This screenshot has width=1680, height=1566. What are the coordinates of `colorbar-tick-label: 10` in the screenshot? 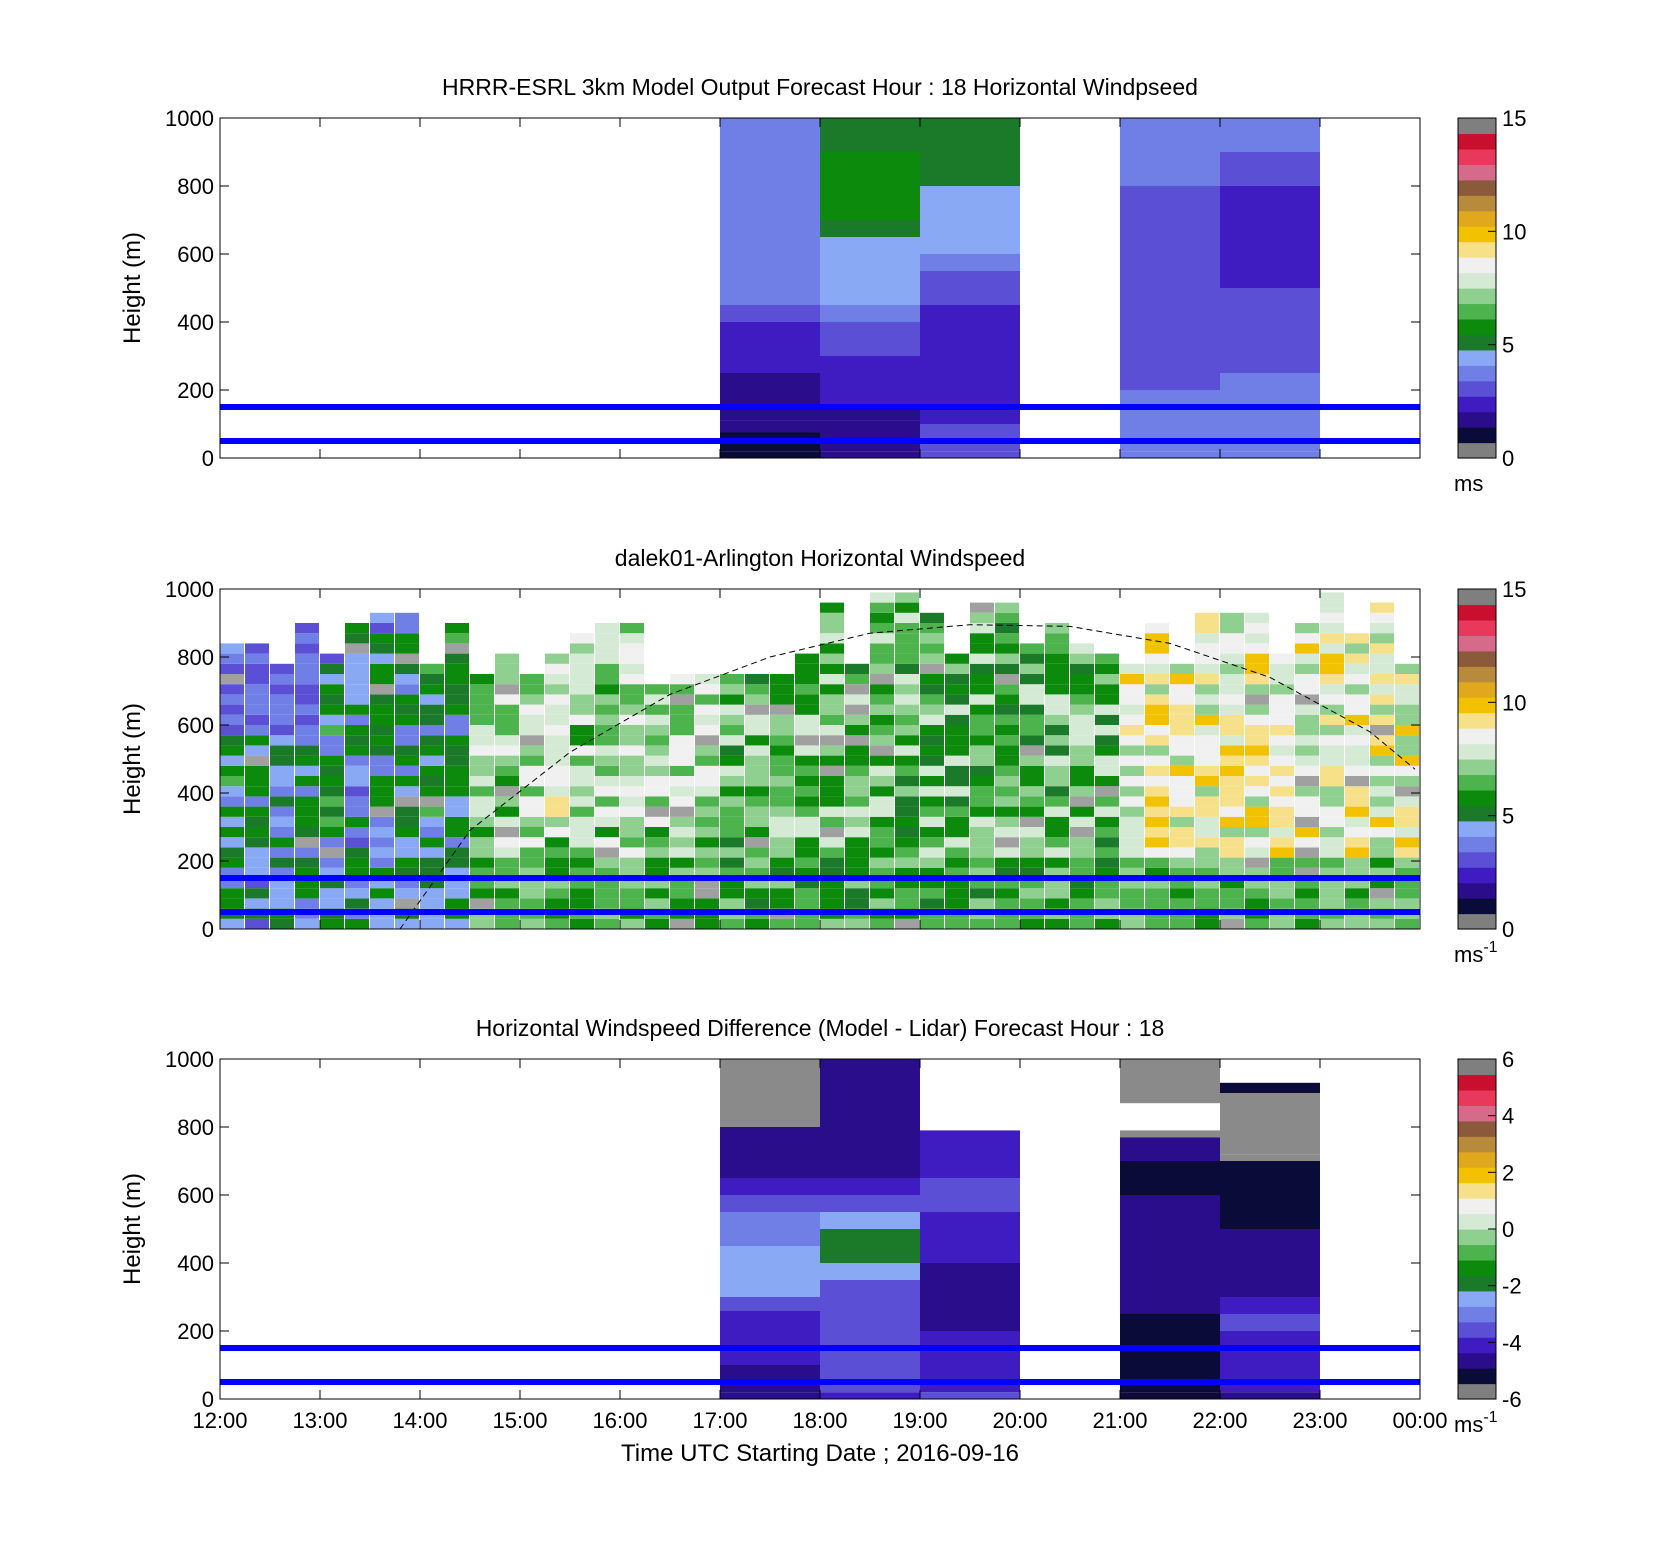 It's located at (1514, 702).